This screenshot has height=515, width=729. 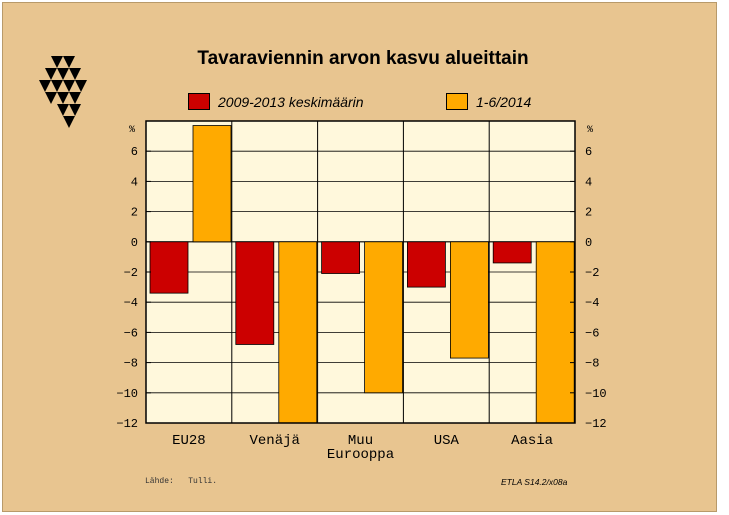 I want to click on ytick-label-left: −6, so click(x=131, y=333).